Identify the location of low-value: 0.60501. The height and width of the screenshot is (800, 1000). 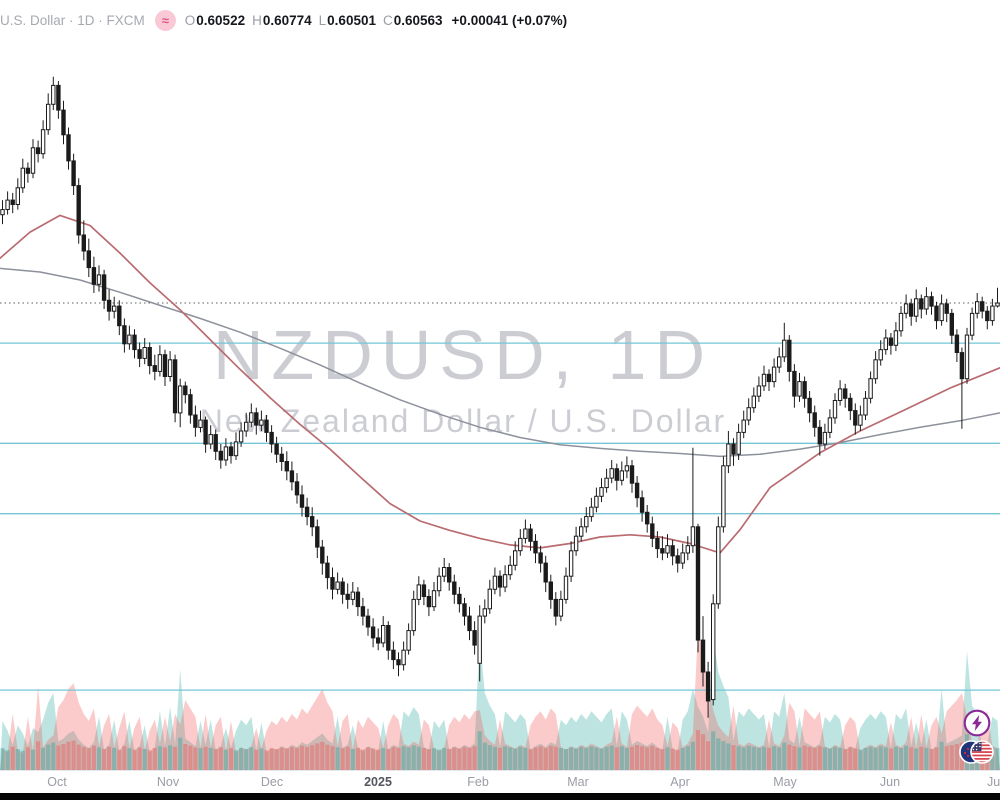
(351, 20).